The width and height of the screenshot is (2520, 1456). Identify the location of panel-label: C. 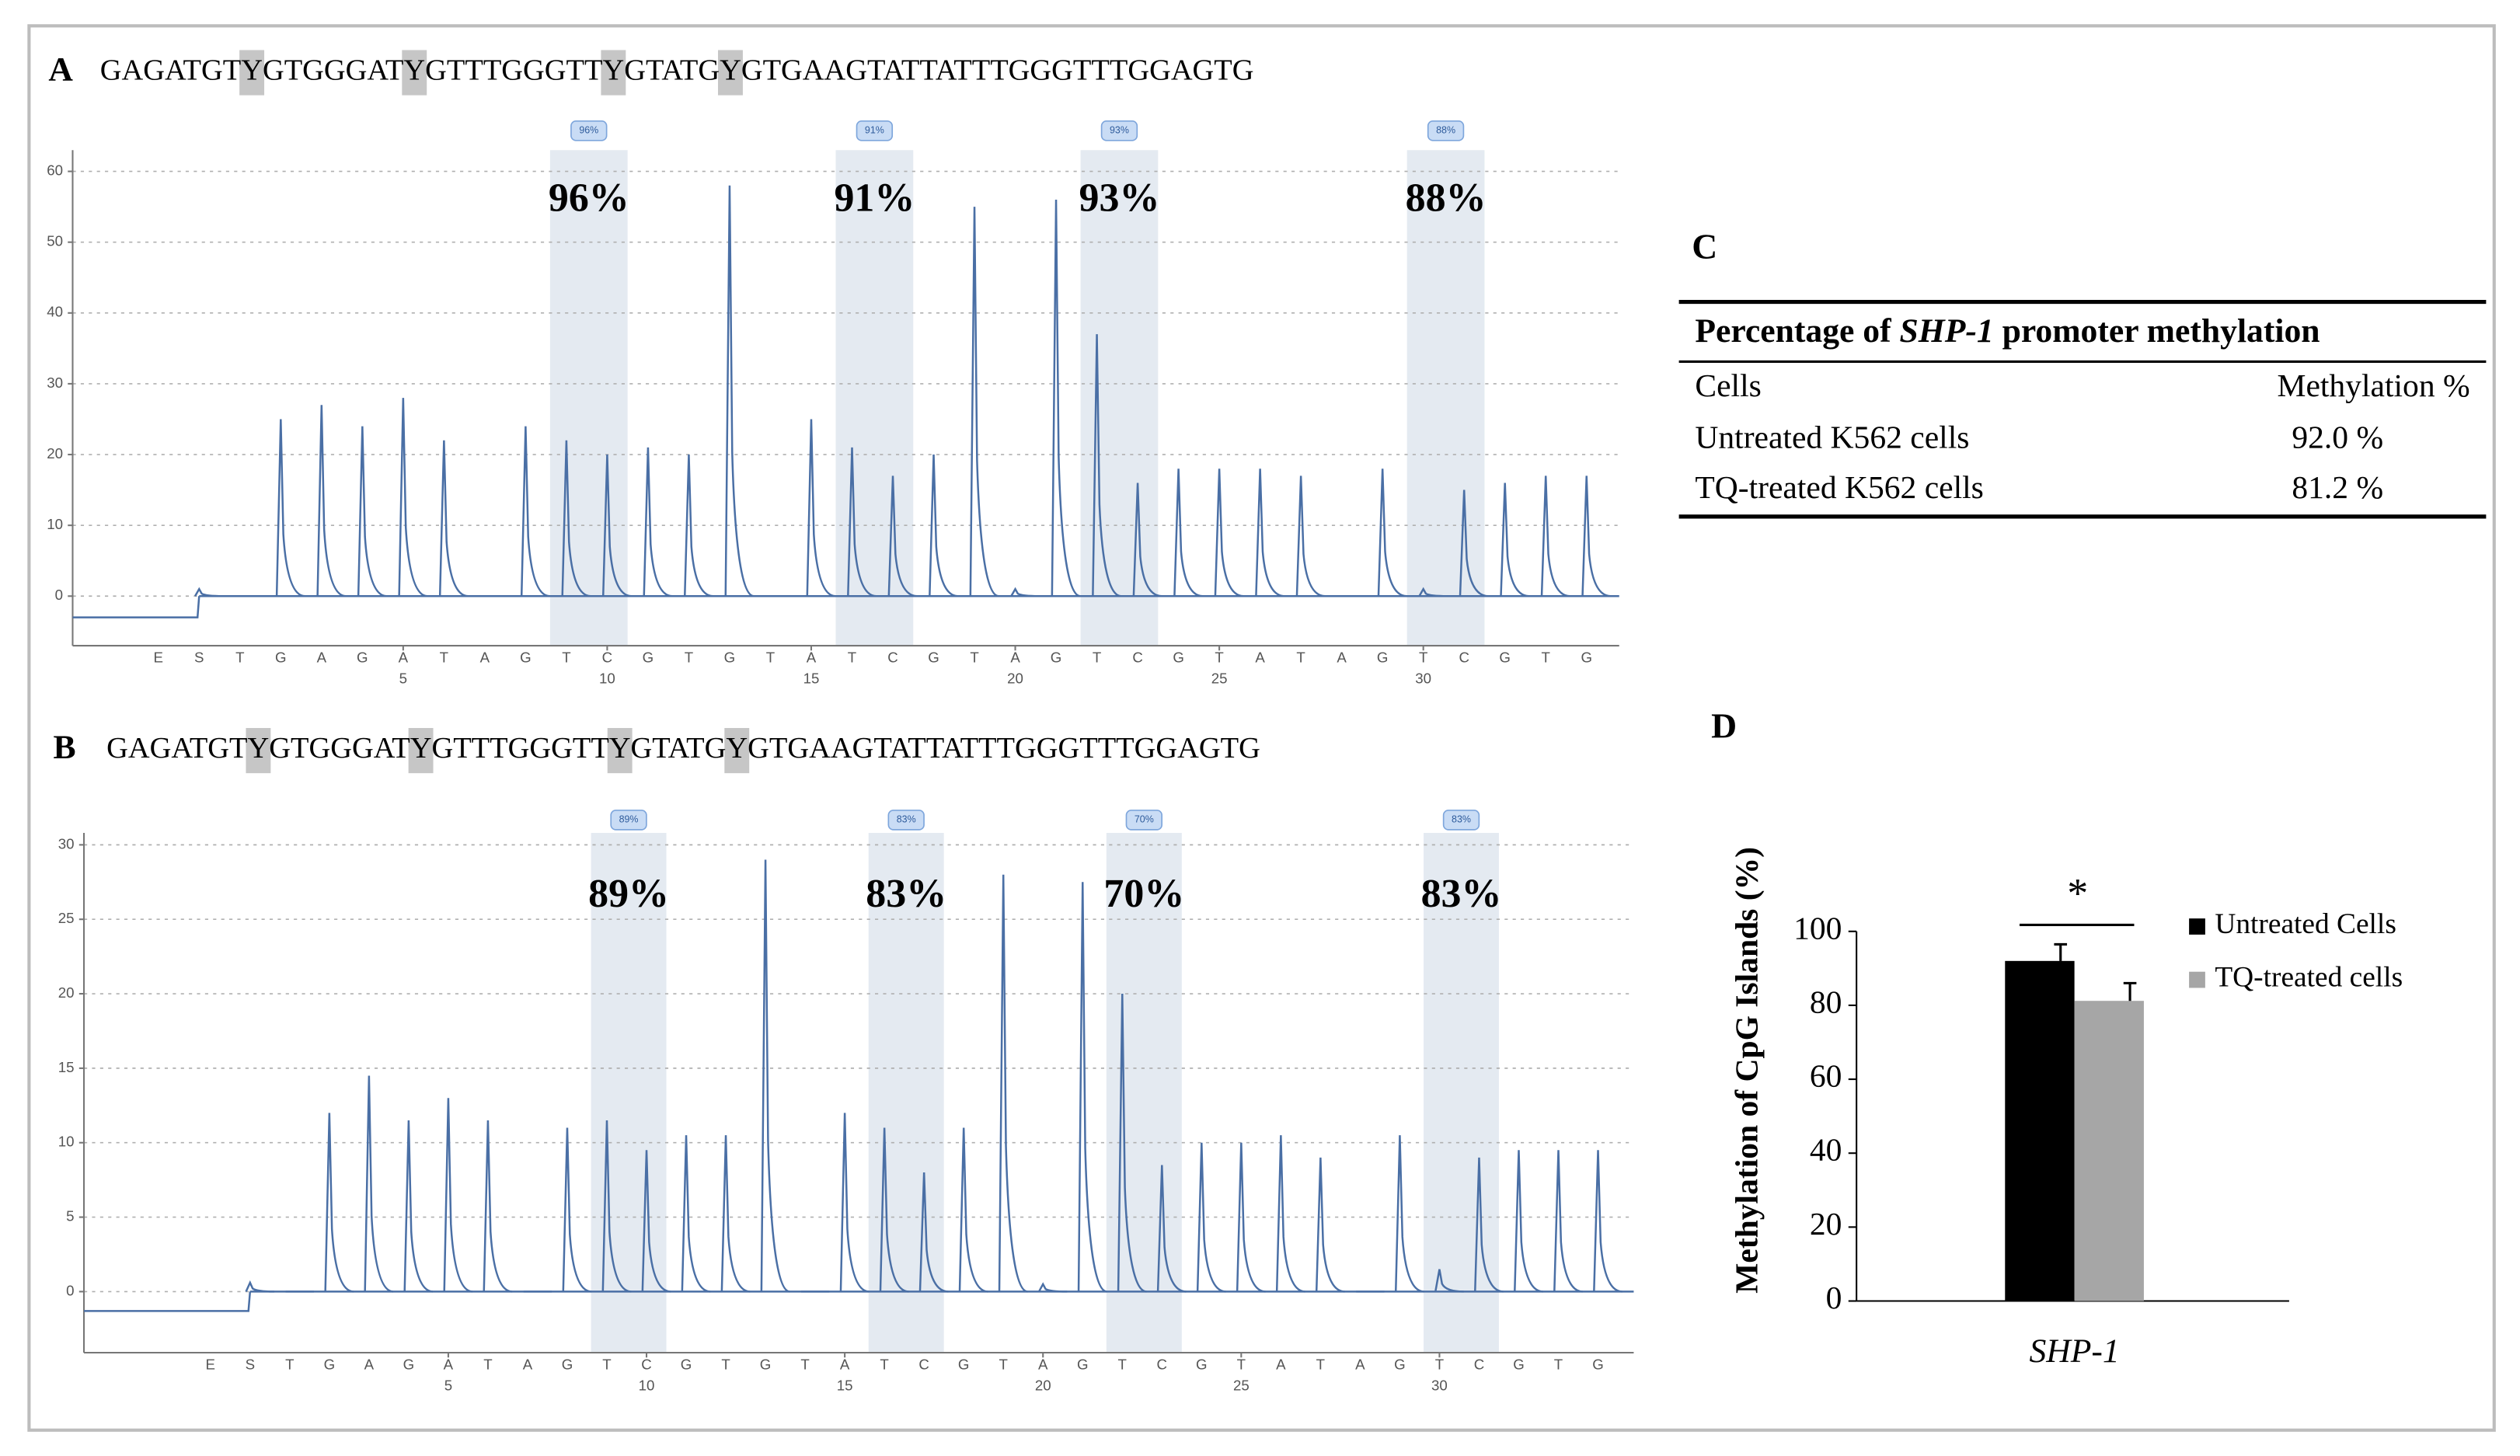
(1704, 247).